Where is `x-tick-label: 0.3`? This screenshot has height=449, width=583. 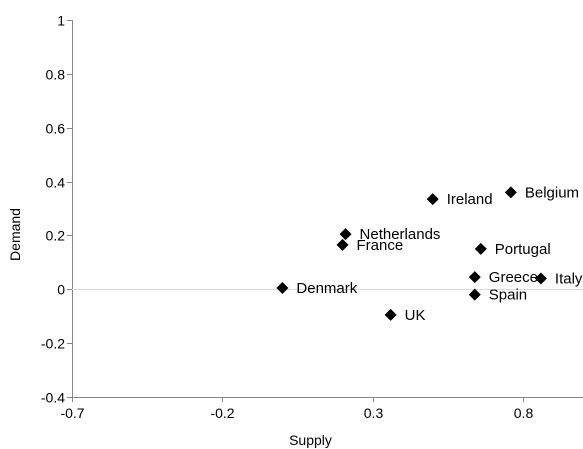 x-tick-label: 0.3 is located at coordinates (374, 413).